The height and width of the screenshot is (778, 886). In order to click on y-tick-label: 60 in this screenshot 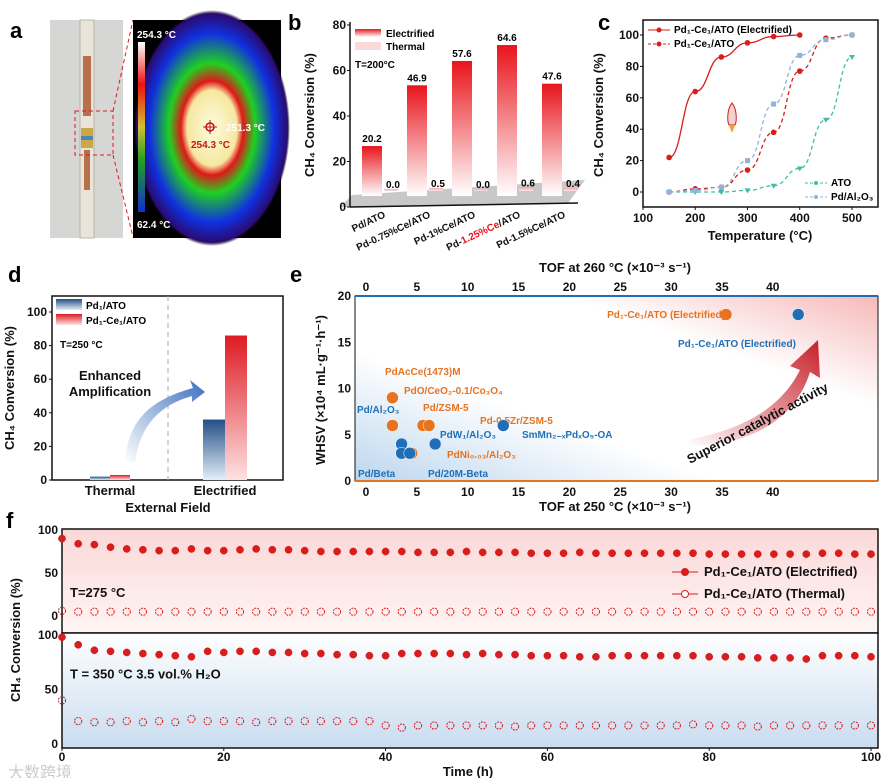, I will do `click(41, 379)`.